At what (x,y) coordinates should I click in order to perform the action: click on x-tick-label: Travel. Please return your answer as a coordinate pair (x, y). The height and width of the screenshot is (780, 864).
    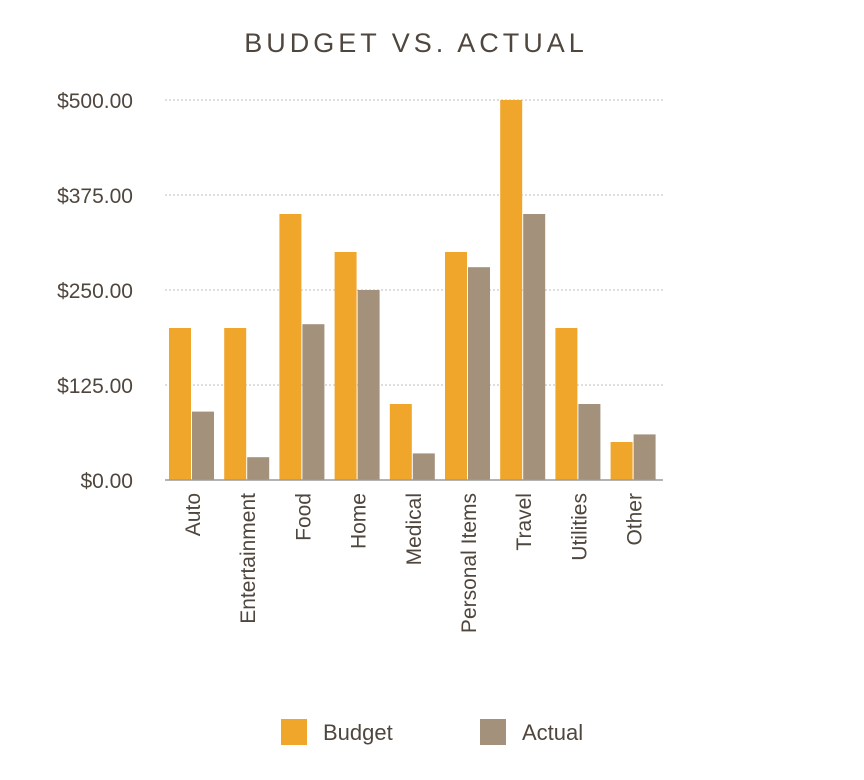
    Looking at the image, I should click on (524, 522).